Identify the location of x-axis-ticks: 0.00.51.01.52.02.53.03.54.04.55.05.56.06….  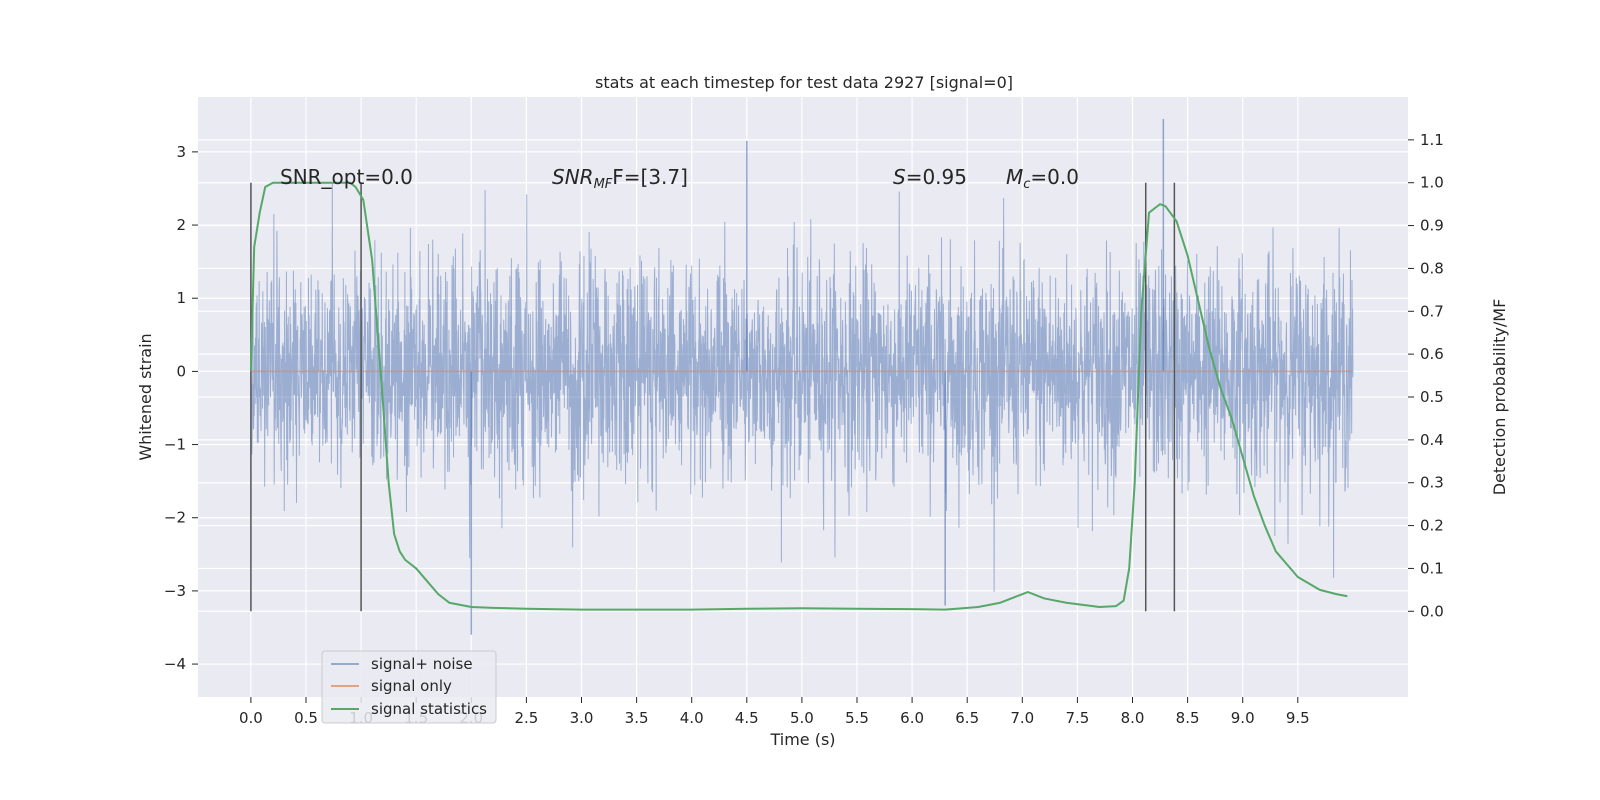
(774, 712).